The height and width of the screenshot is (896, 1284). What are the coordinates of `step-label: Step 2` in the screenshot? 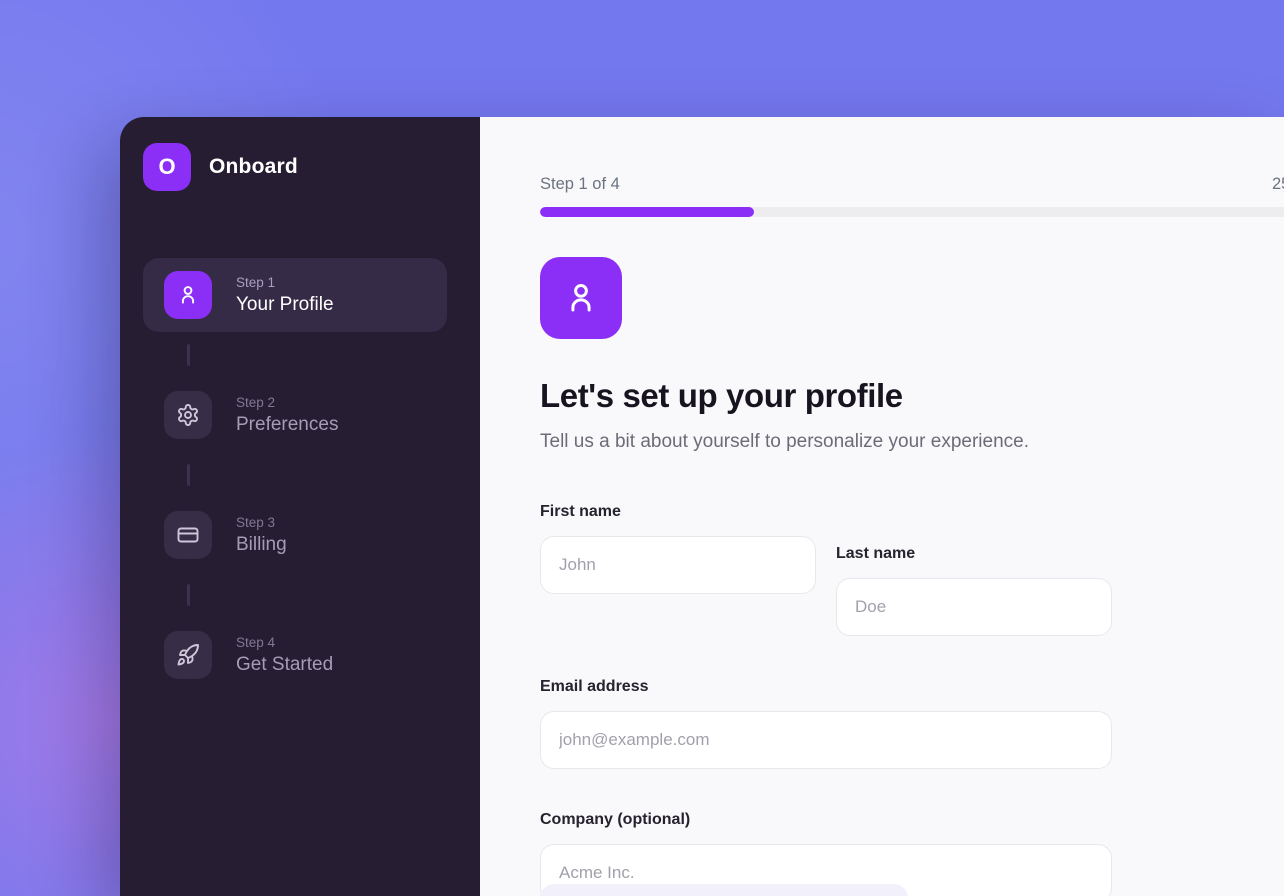 It's located at (256, 402).